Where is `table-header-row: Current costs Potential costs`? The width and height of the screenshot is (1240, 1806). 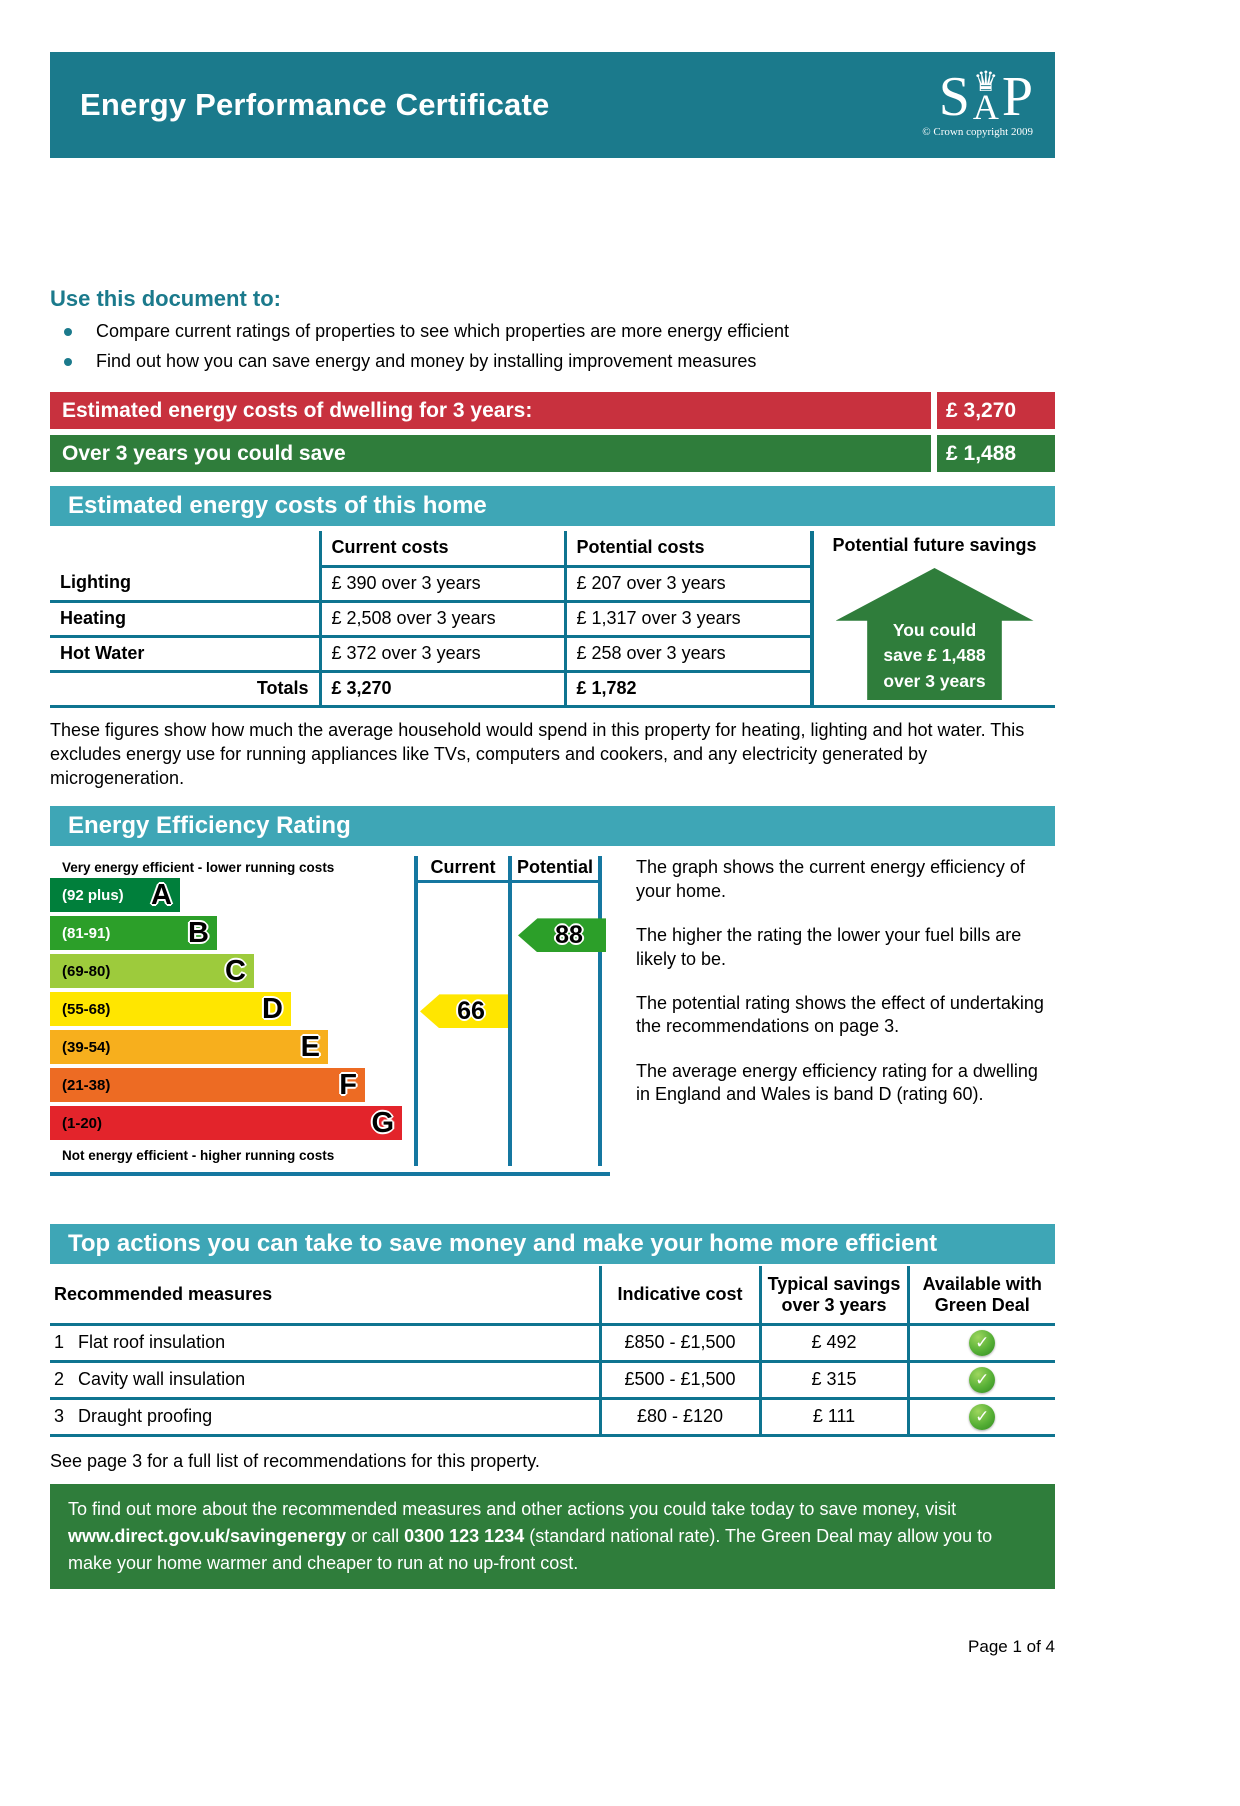 table-header-row: Current costs Potential costs is located at coordinates (430, 549).